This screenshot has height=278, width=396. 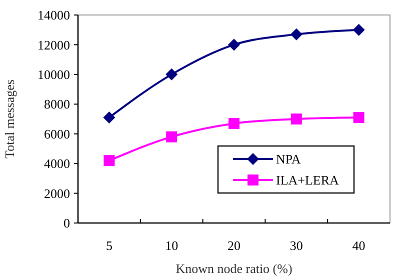 What do you see at coordinates (54, 44) in the screenshot?
I see `y-tick-label: 12000` at bounding box center [54, 44].